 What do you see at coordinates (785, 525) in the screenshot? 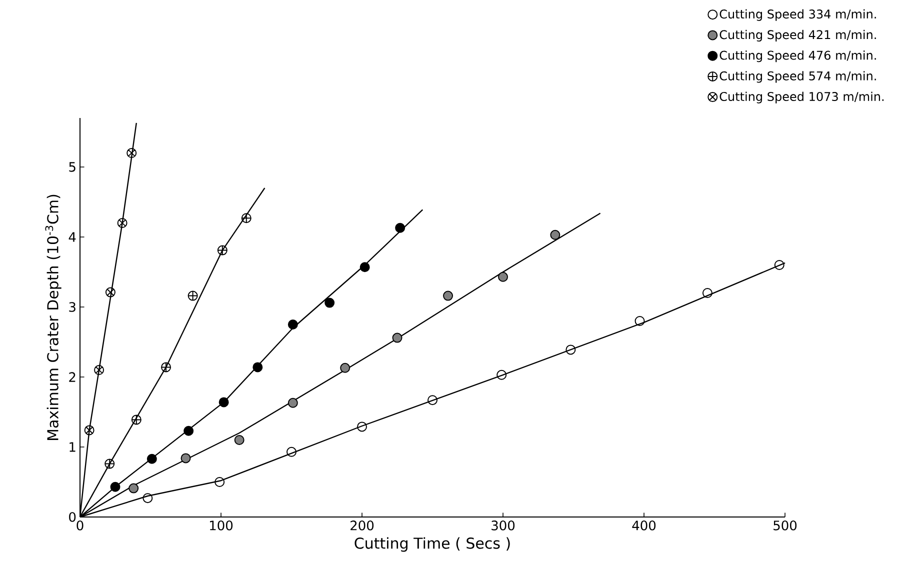
I see `x-tick-label: 500` at bounding box center [785, 525].